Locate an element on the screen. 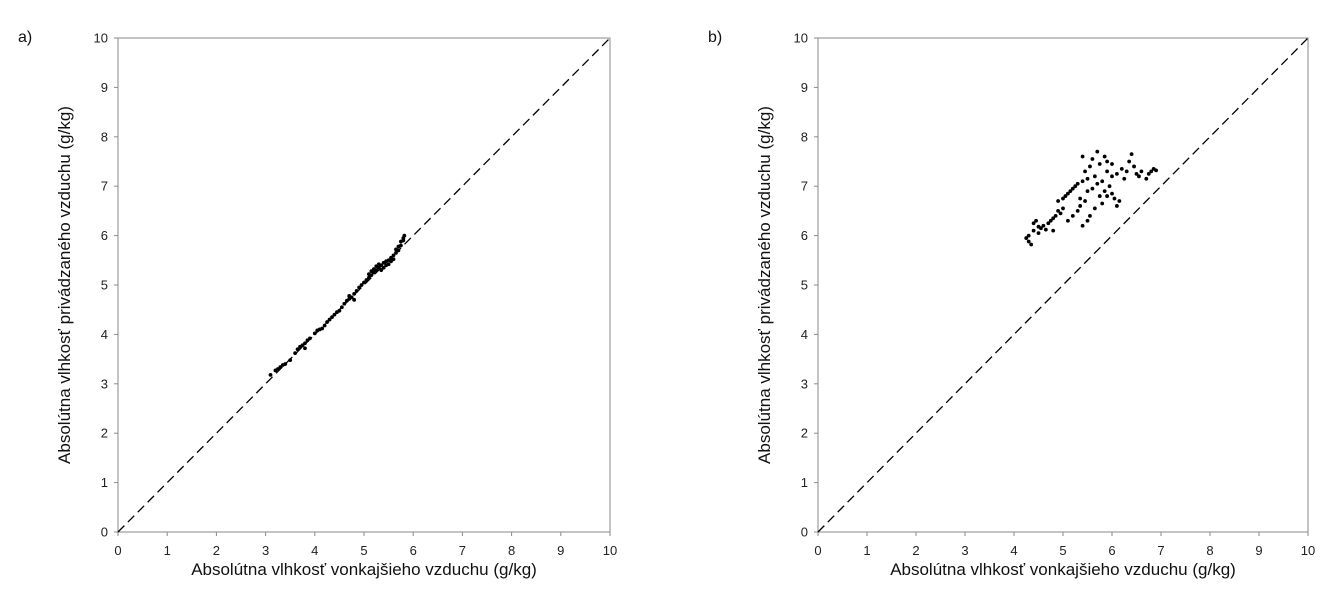 The width and height of the screenshot is (1339, 592). x-tick-label: 8 is located at coordinates (1209, 550).